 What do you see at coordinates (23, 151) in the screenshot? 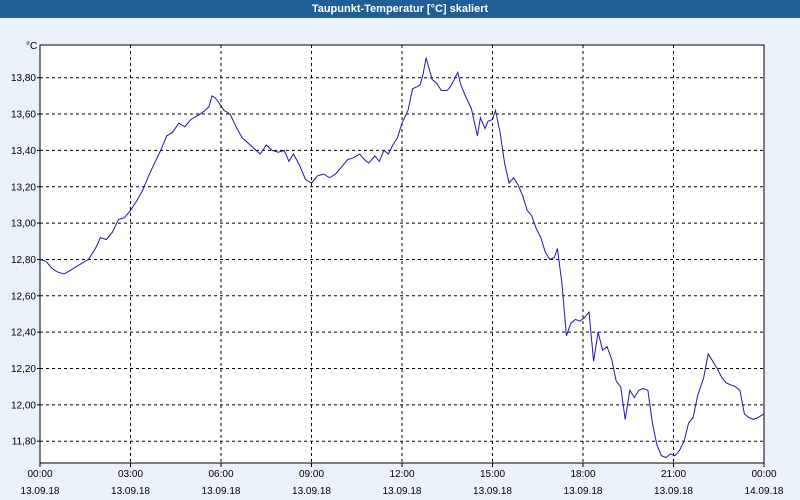
I see `y-tick-label: 13,40` at bounding box center [23, 151].